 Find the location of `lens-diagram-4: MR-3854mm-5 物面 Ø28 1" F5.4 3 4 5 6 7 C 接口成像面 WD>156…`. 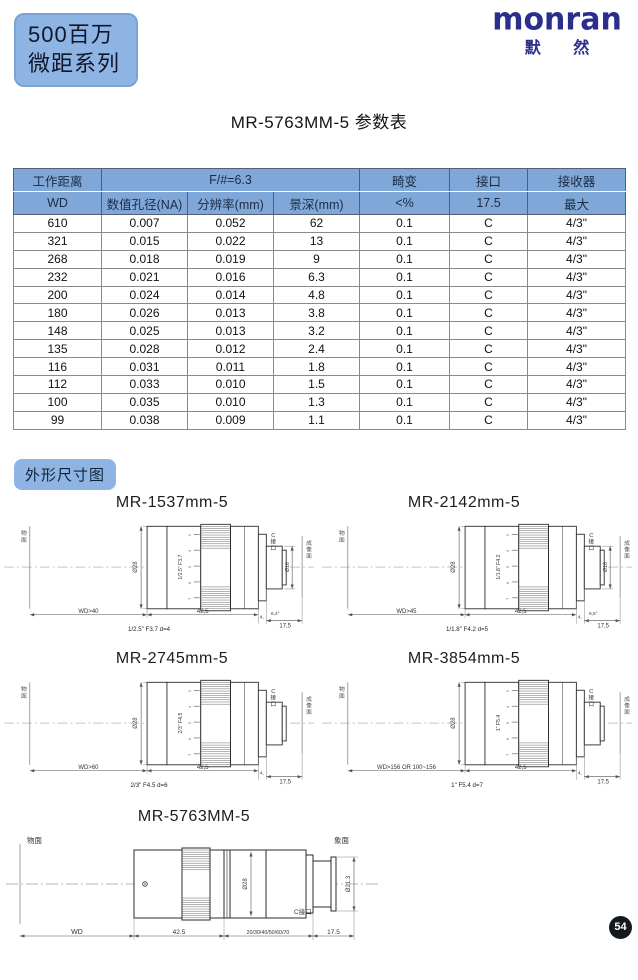

lens-diagram-4: MR-3854mm-5 物面 Ø28 1" F5.4 3 4 5 6 7 C 接口成像面 WD>156… is located at coordinates (477, 721).